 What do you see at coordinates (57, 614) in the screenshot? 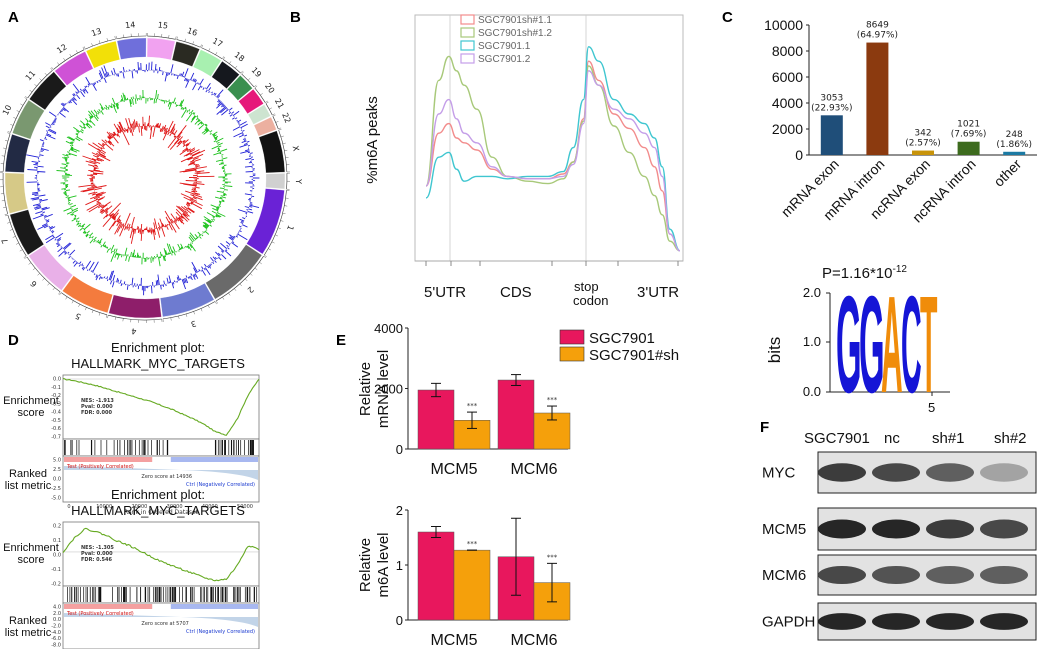
I see `rank-y-tick: 2.0` at bounding box center [57, 614].